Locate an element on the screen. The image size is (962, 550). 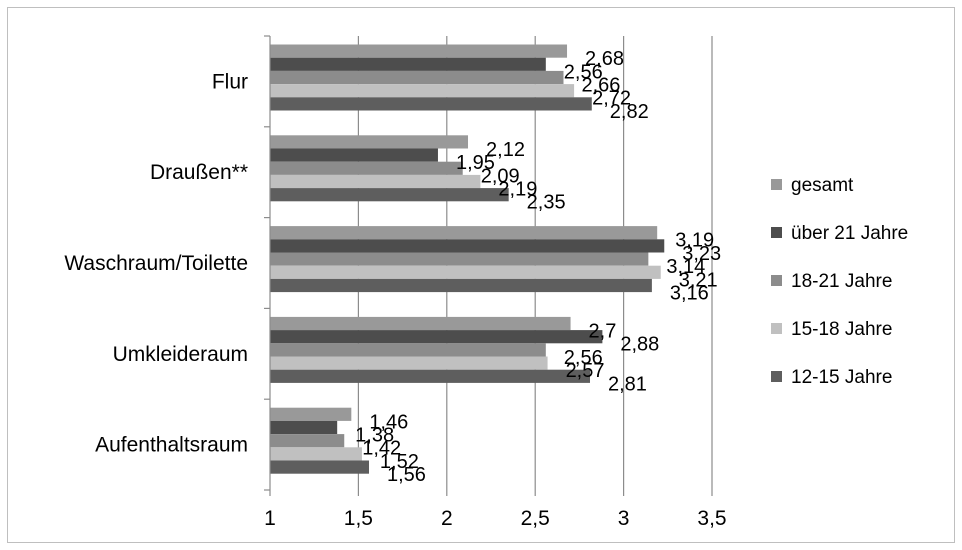
data-label: 3,16 is located at coordinates (689, 294).